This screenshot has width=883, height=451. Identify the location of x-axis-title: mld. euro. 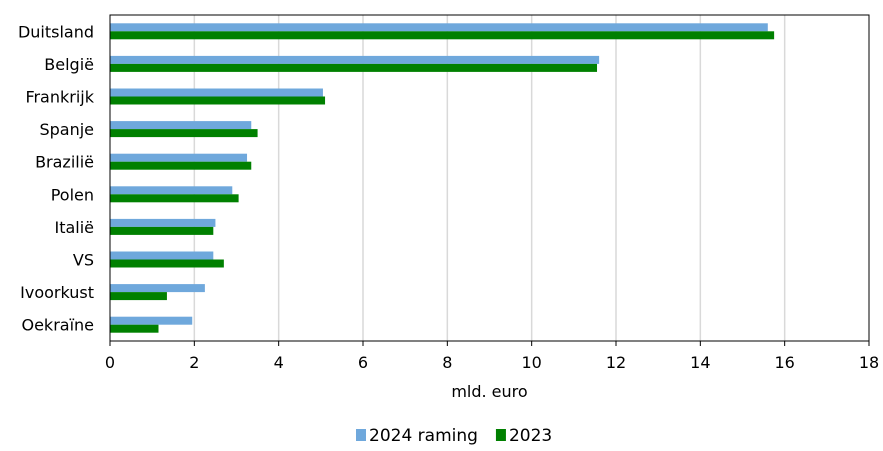
(489, 391).